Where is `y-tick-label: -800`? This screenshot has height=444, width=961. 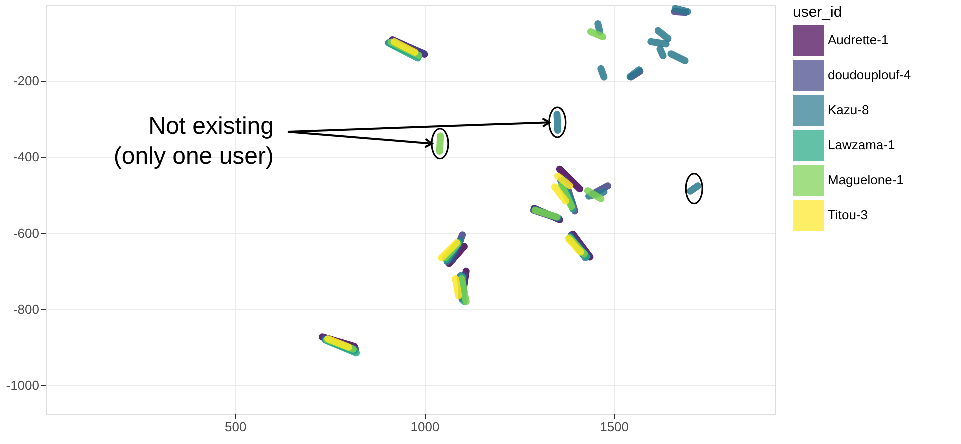 y-tick-label: -800 is located at coordinates (26, 309).